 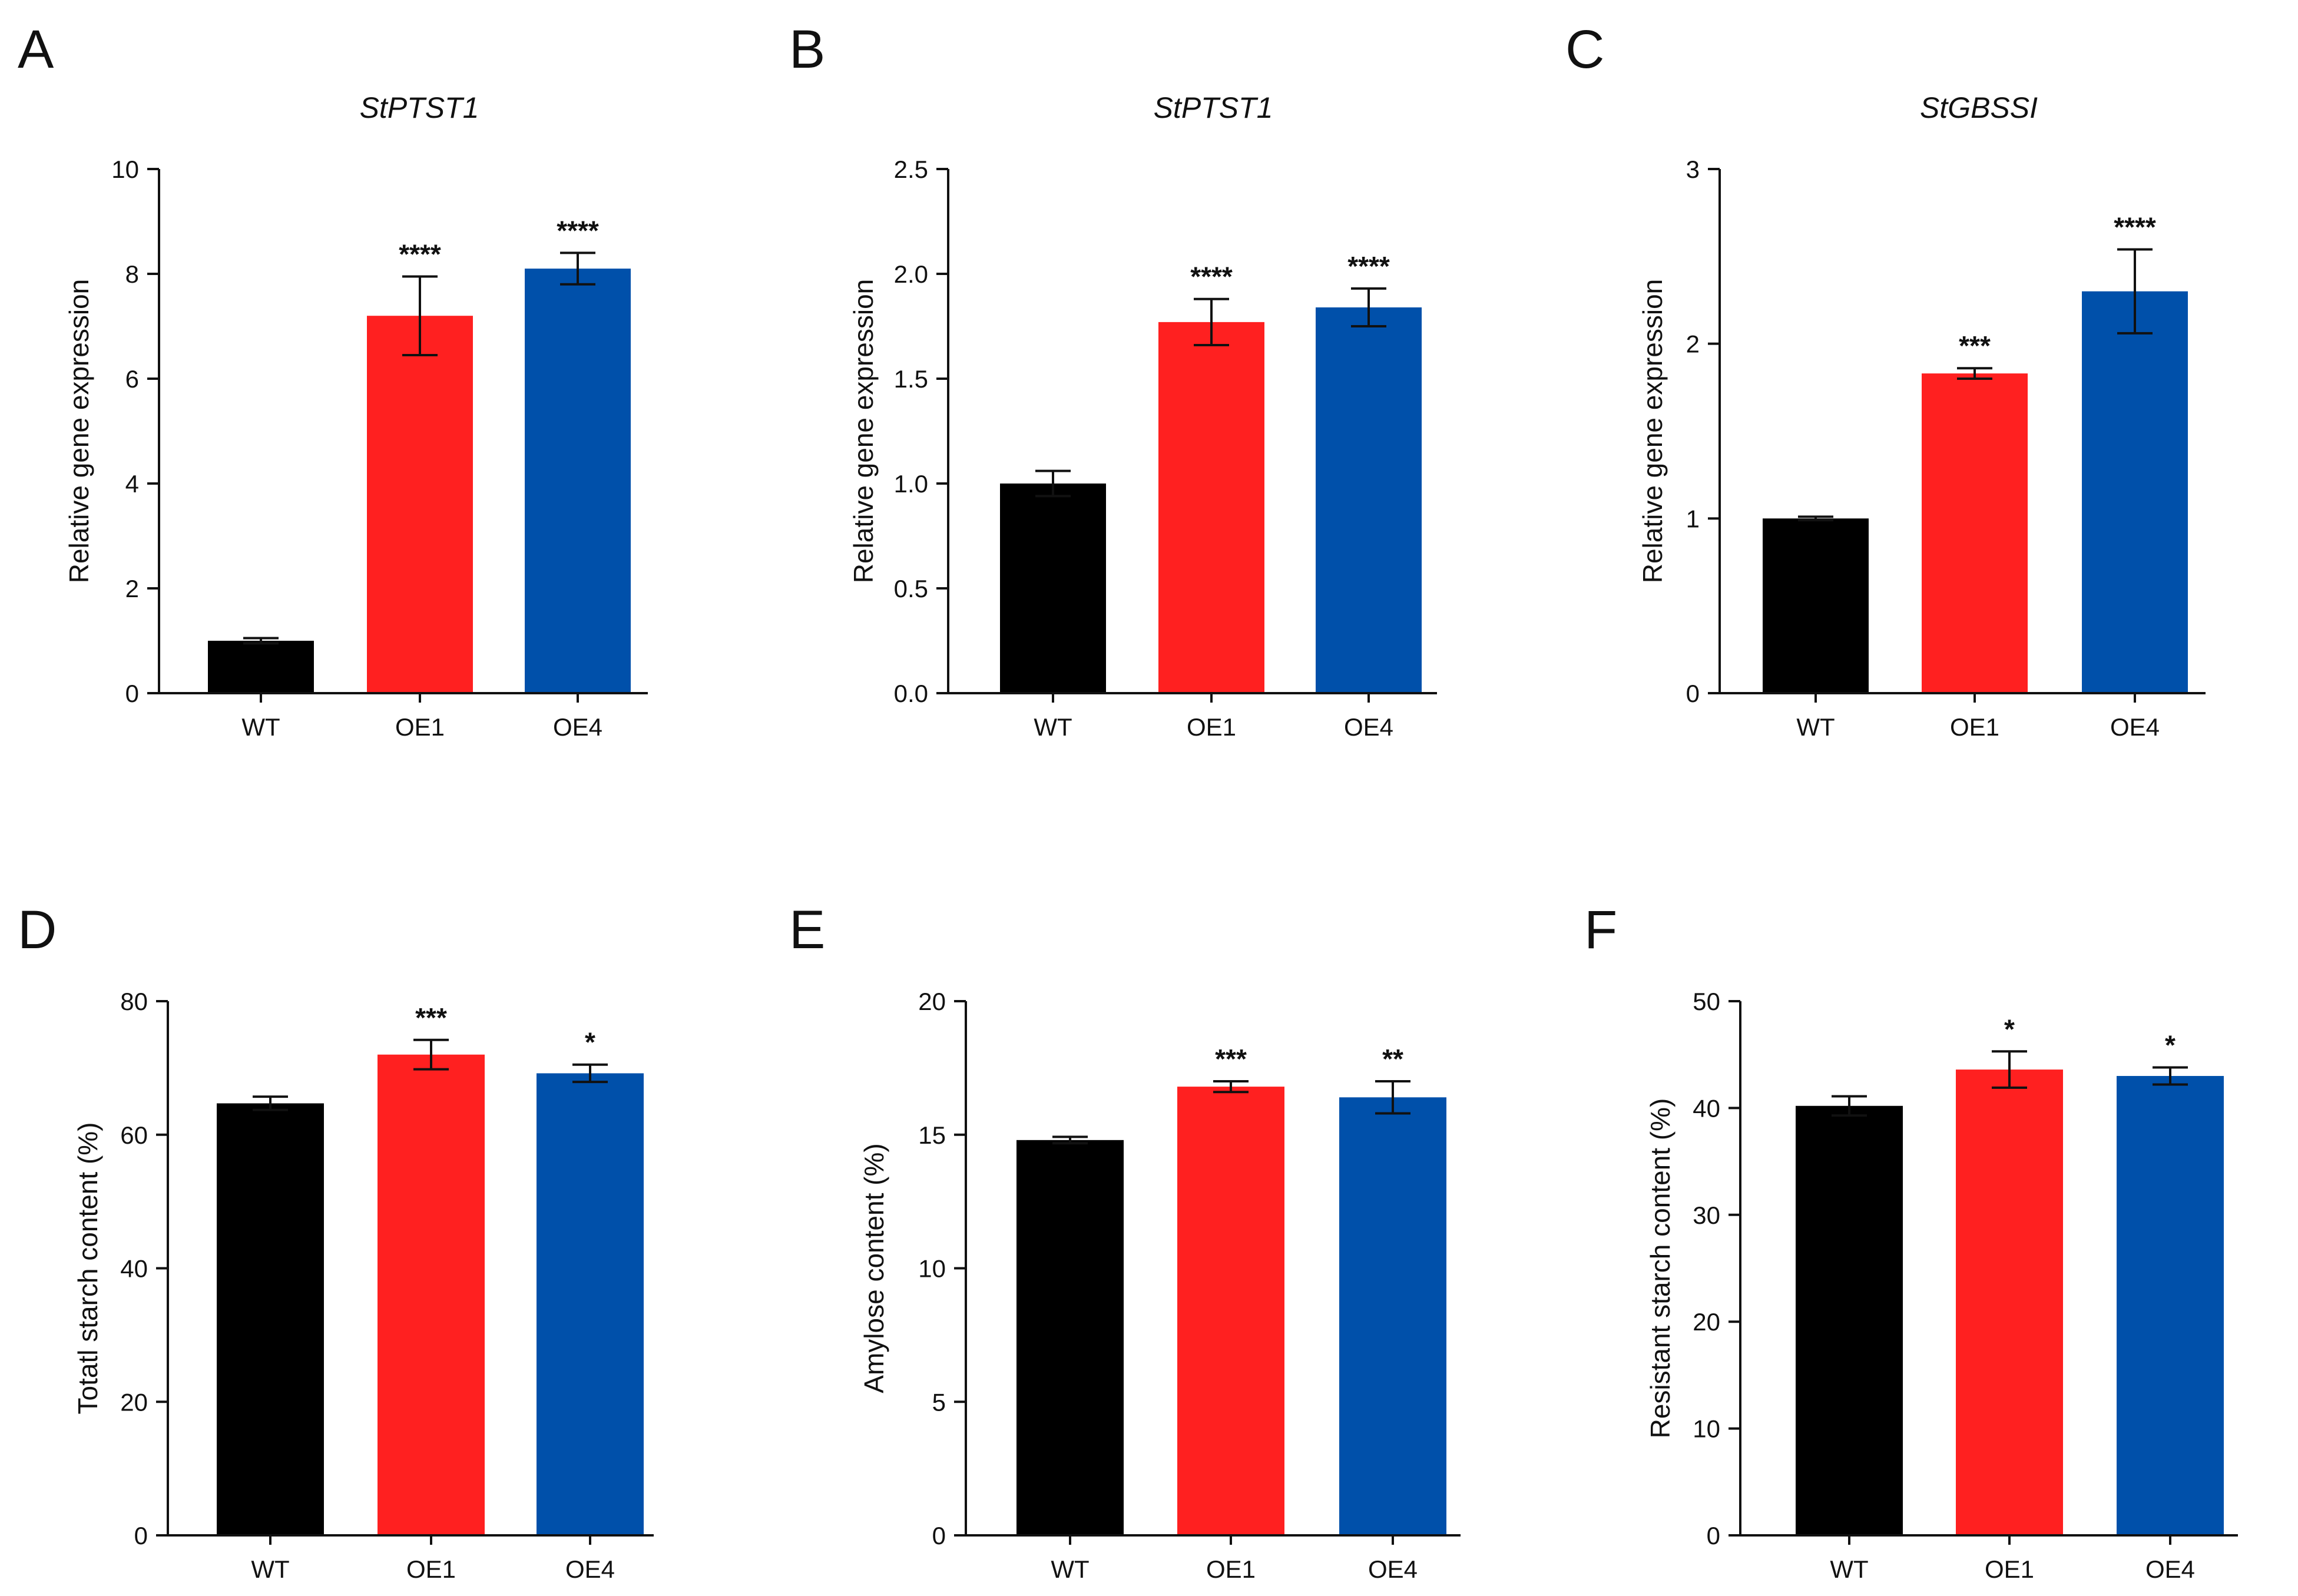 I want to click on y-tick-label: 0.5, so click(x=911, y=588).